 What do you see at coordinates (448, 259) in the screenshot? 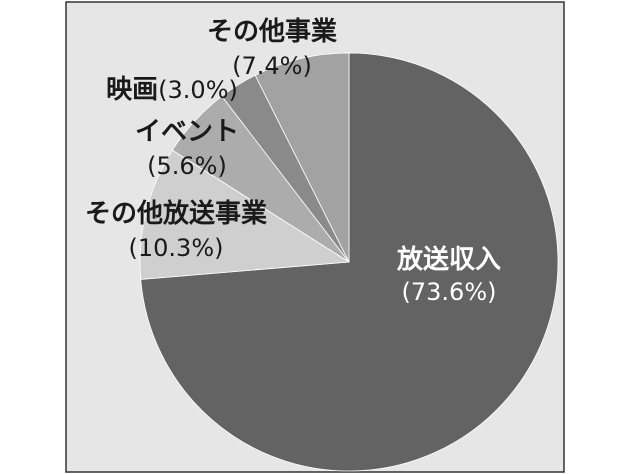
I see `label-broadcast-revenue: 放送収入` at bounding box center [448, 259].